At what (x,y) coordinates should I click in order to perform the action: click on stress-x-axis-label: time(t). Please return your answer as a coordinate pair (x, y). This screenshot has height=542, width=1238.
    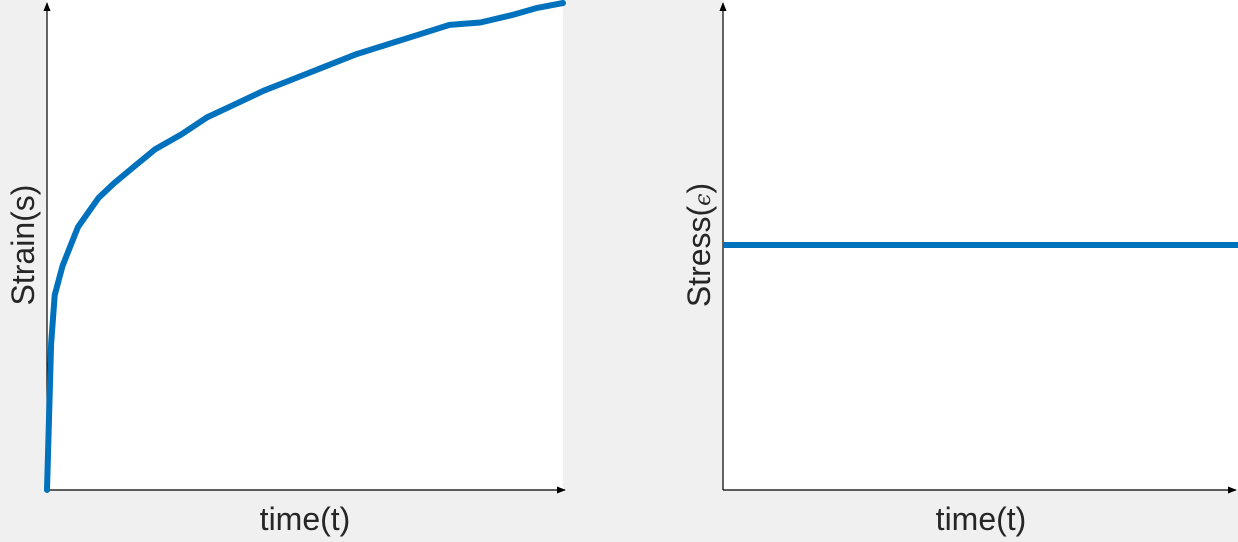
    Looking at the image, I should click on (981, 519).